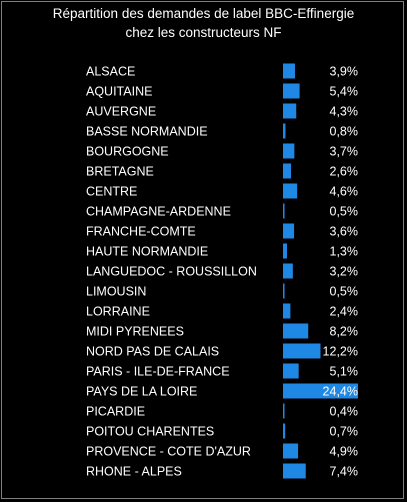 This screenshot has height=502, width=407. I want to click on value-label: 3,6%, so click(344, 232).